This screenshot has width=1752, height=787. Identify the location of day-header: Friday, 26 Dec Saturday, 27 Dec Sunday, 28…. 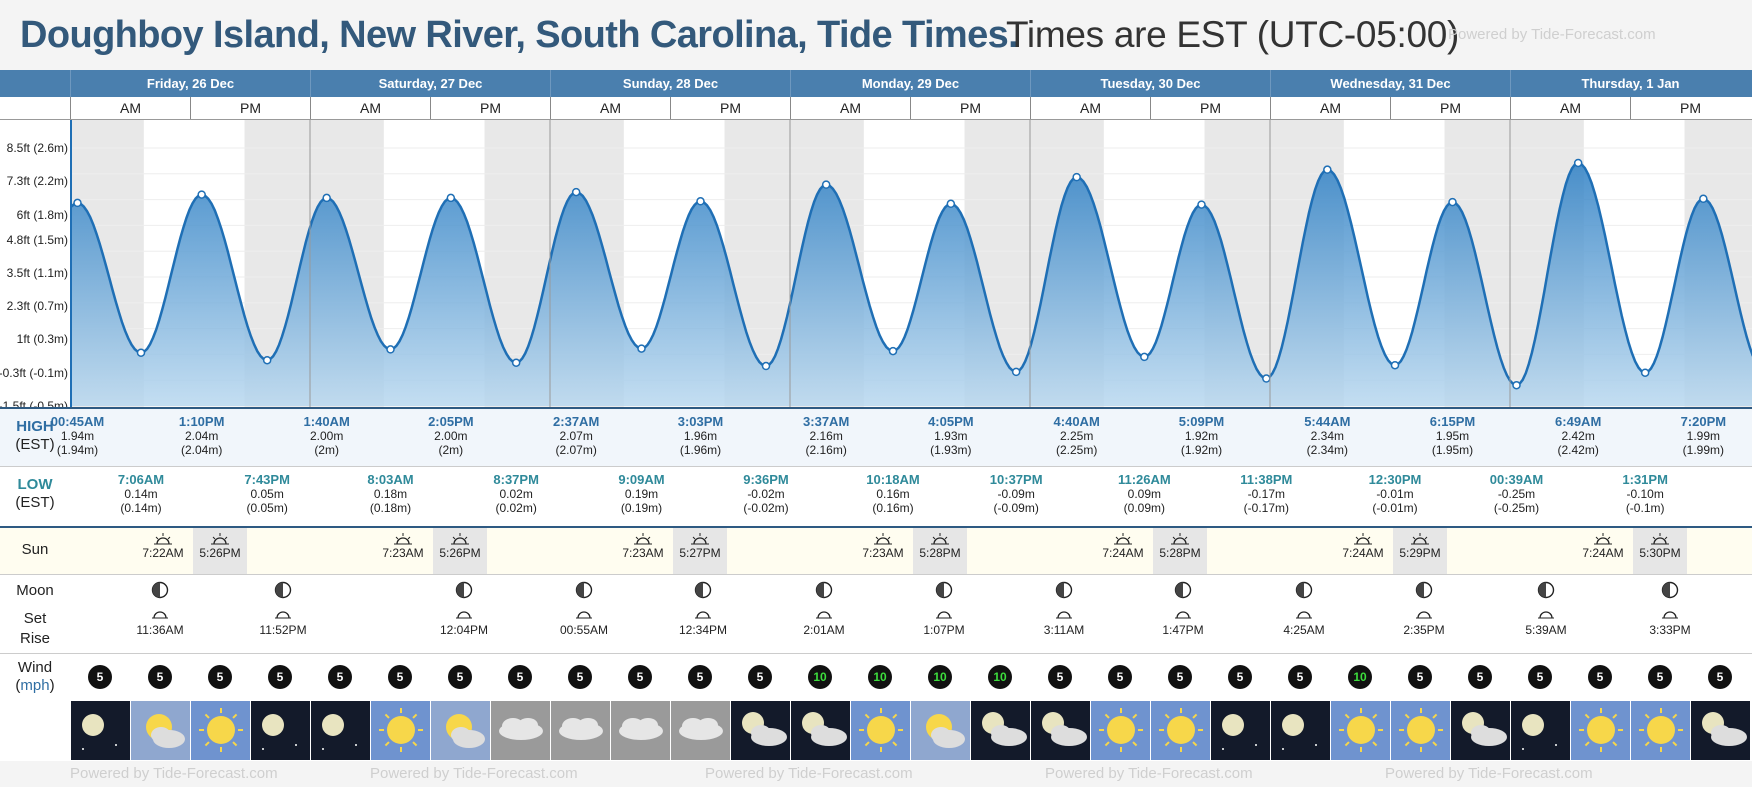
(876, 83).